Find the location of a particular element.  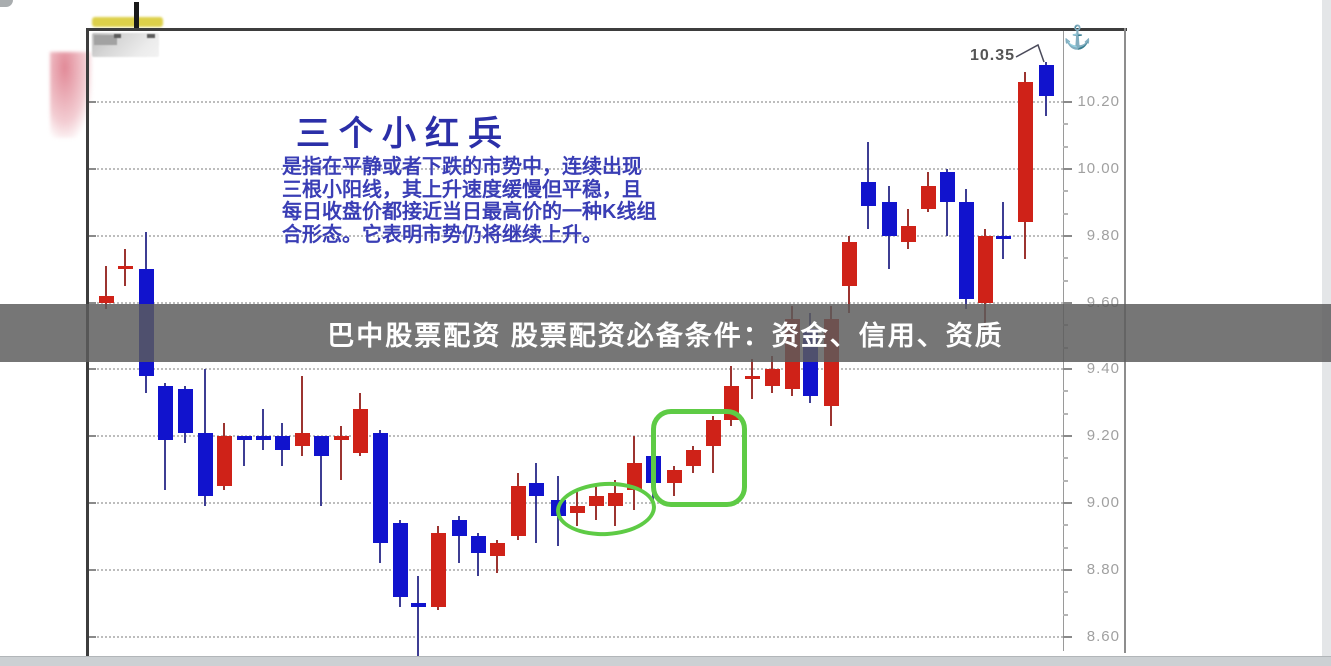

description-line: 是指在平静或者下跌的市势中，连续出现 is located at coordinates (462, 167).